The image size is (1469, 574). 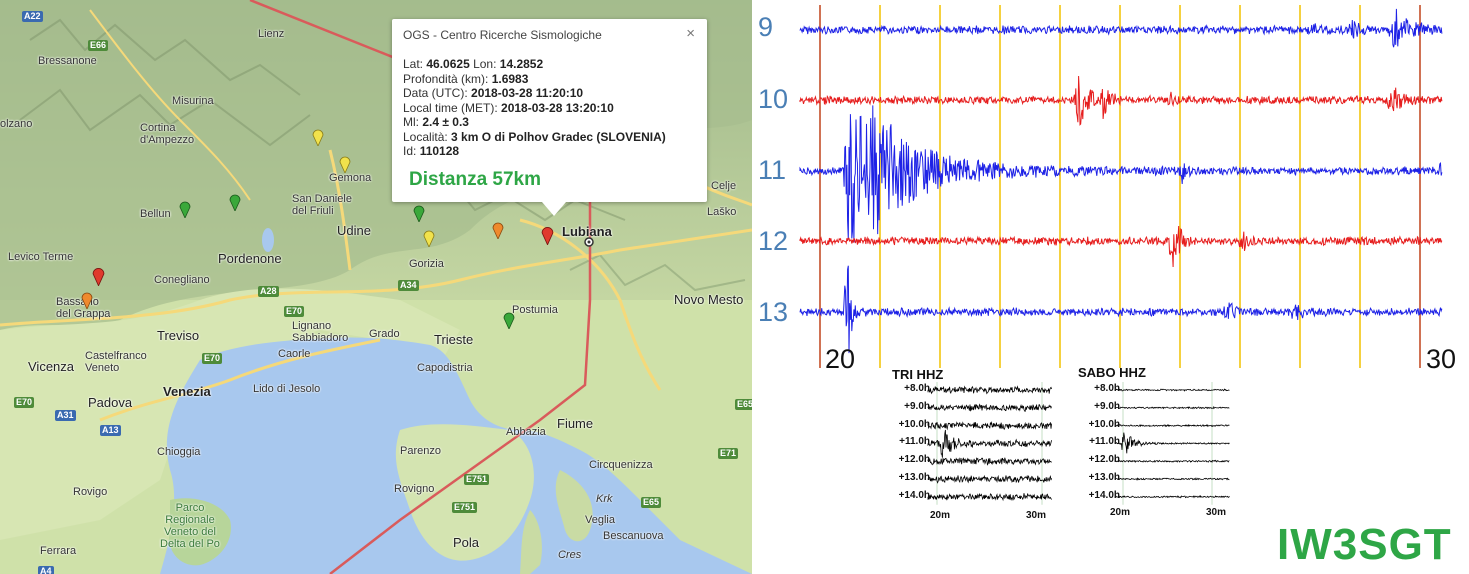 What do you see at coordinates (420, 451) in the screenshot?
I see `place-parenzo: Parenzo` at bounding box center [420, 451].